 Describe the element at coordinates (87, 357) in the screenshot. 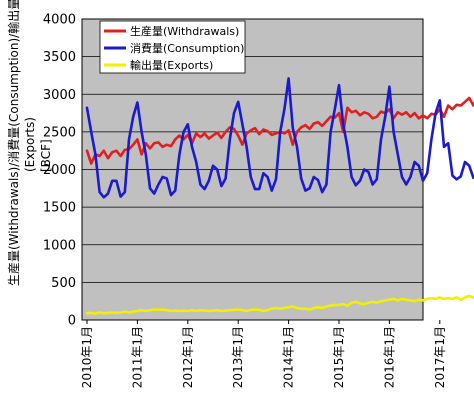

I see `x-tick-label: 2010年1月` at that location.